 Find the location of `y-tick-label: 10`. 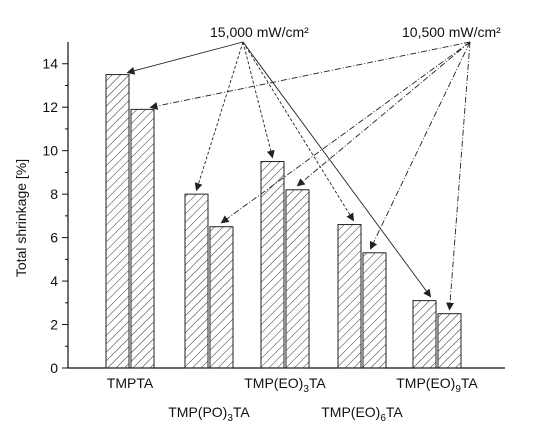

y-tick-label: 10 is located at coordinates (50, 151).